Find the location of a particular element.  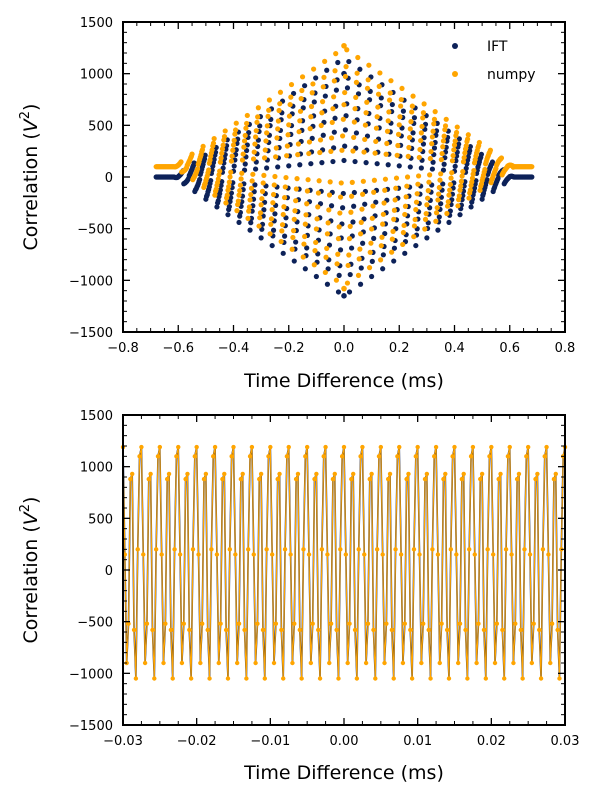

bottom-y-axis-label: Correlation (V2) is located at coordinates (30, 570).